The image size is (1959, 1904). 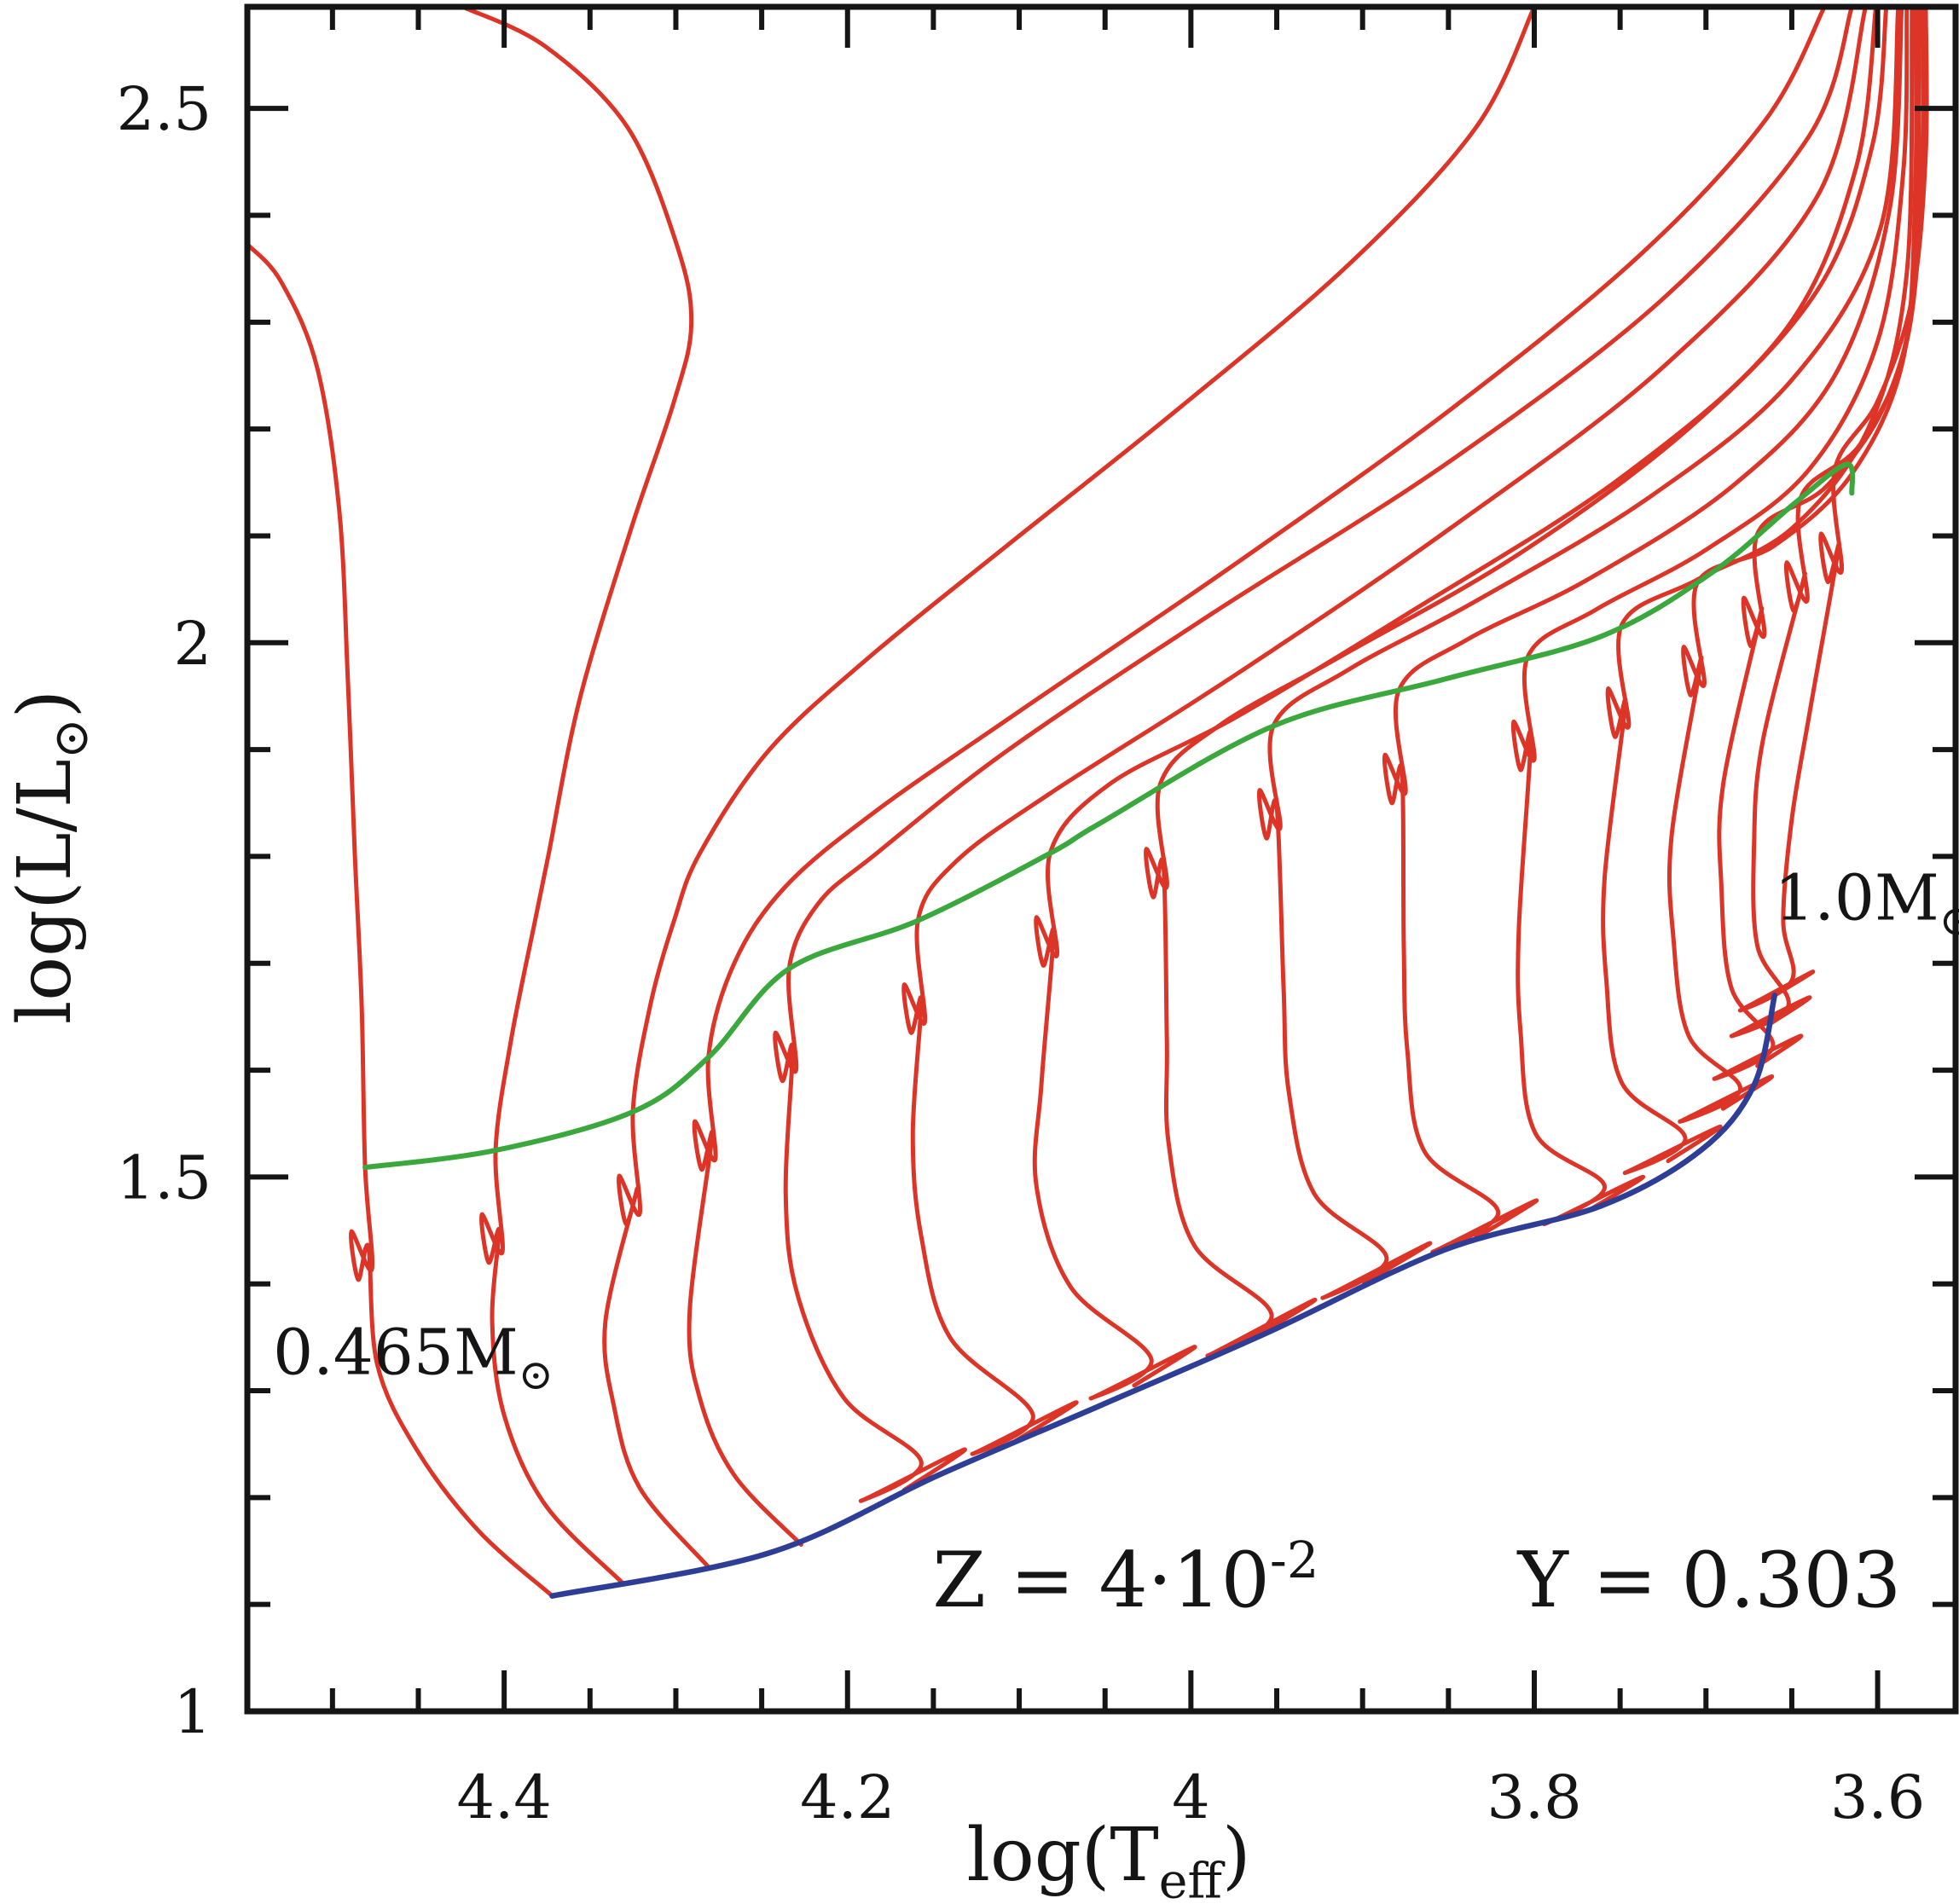 What do you see at coordinates (1101, 1580) in the screenshot?
I see `label-part: Z = 4·10` at bounding box center [1101, 1580].